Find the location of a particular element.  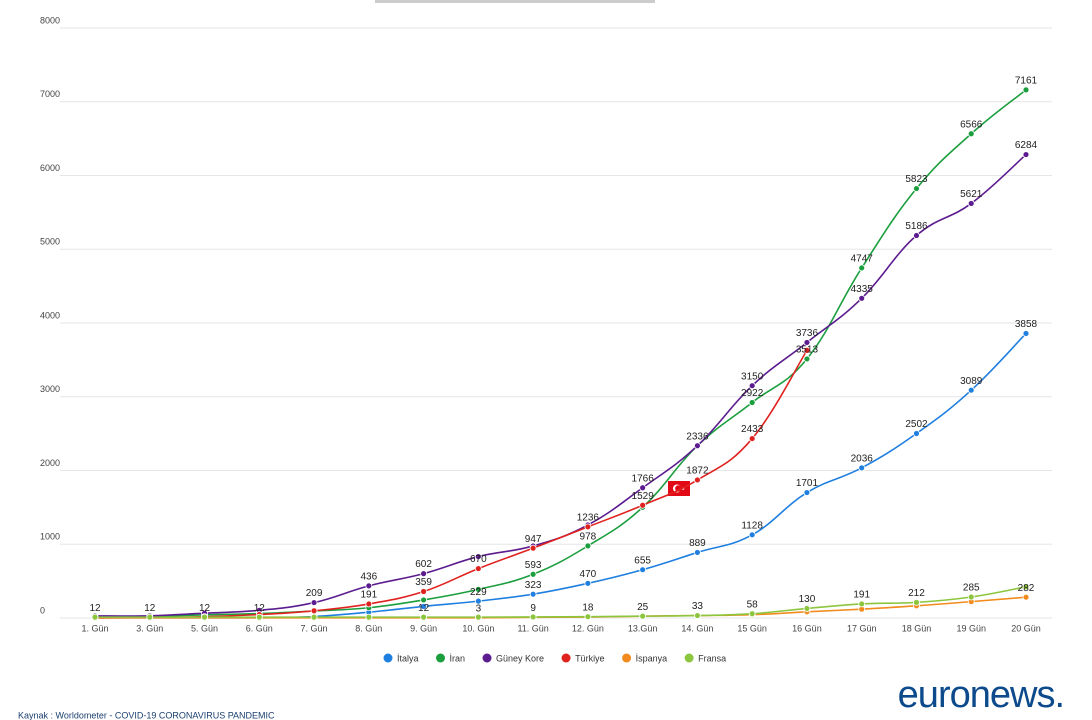

x-tick-label: 7. Gün is located at coordinates (314, 628).